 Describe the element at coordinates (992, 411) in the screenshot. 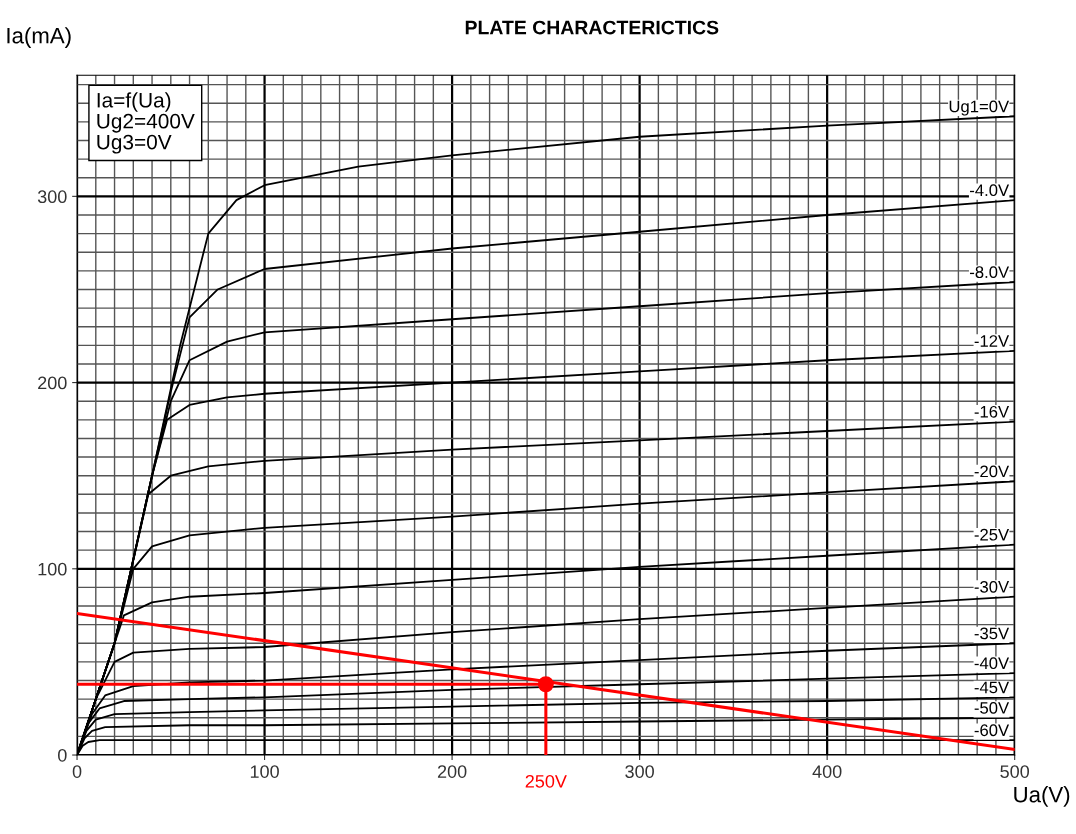

I see `series-label: -16V` at that location.